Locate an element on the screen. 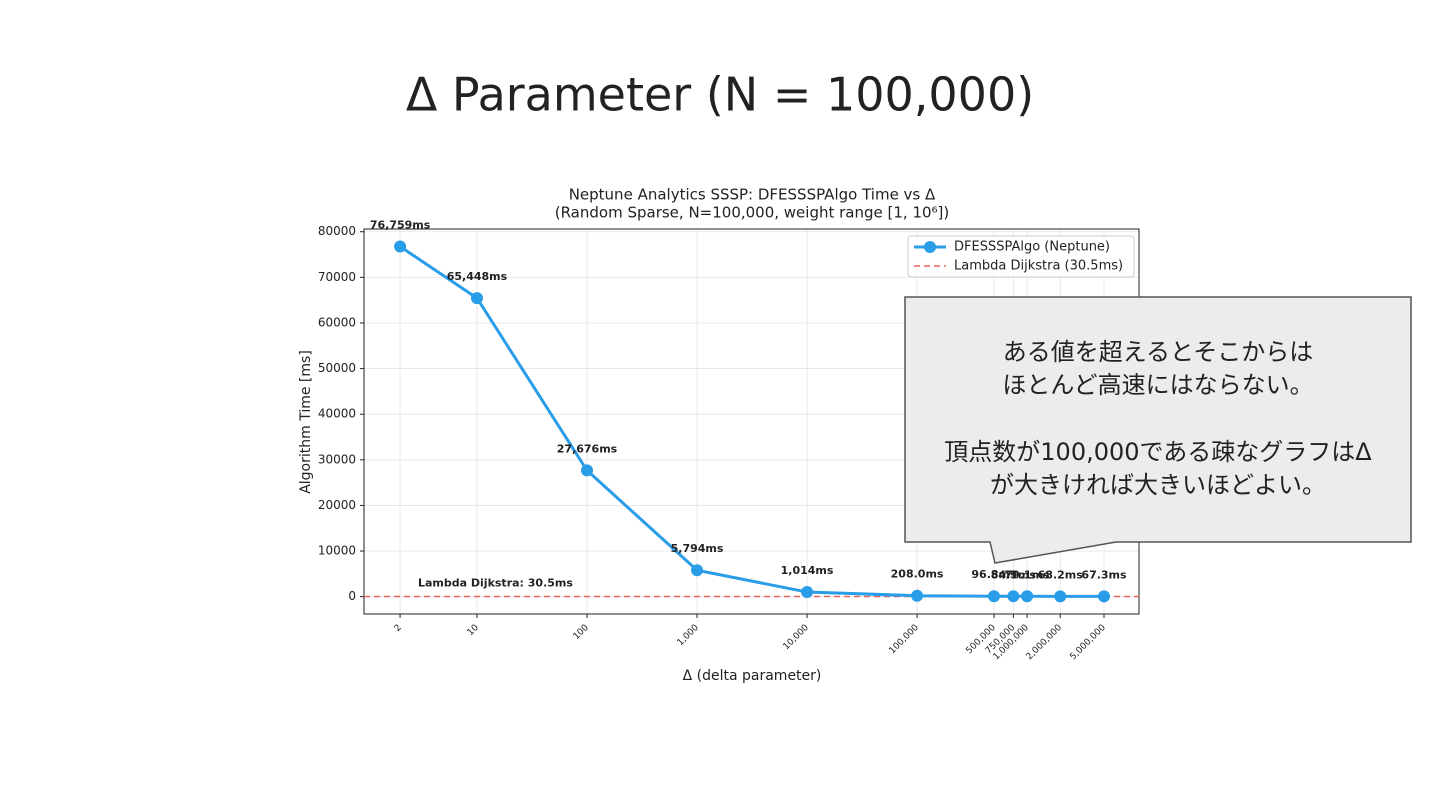 Image resolution: width=1440 pixels, height=810 pixels. y-axis-label: Algorithm Time [ms] is located at coordinates (306, 422).